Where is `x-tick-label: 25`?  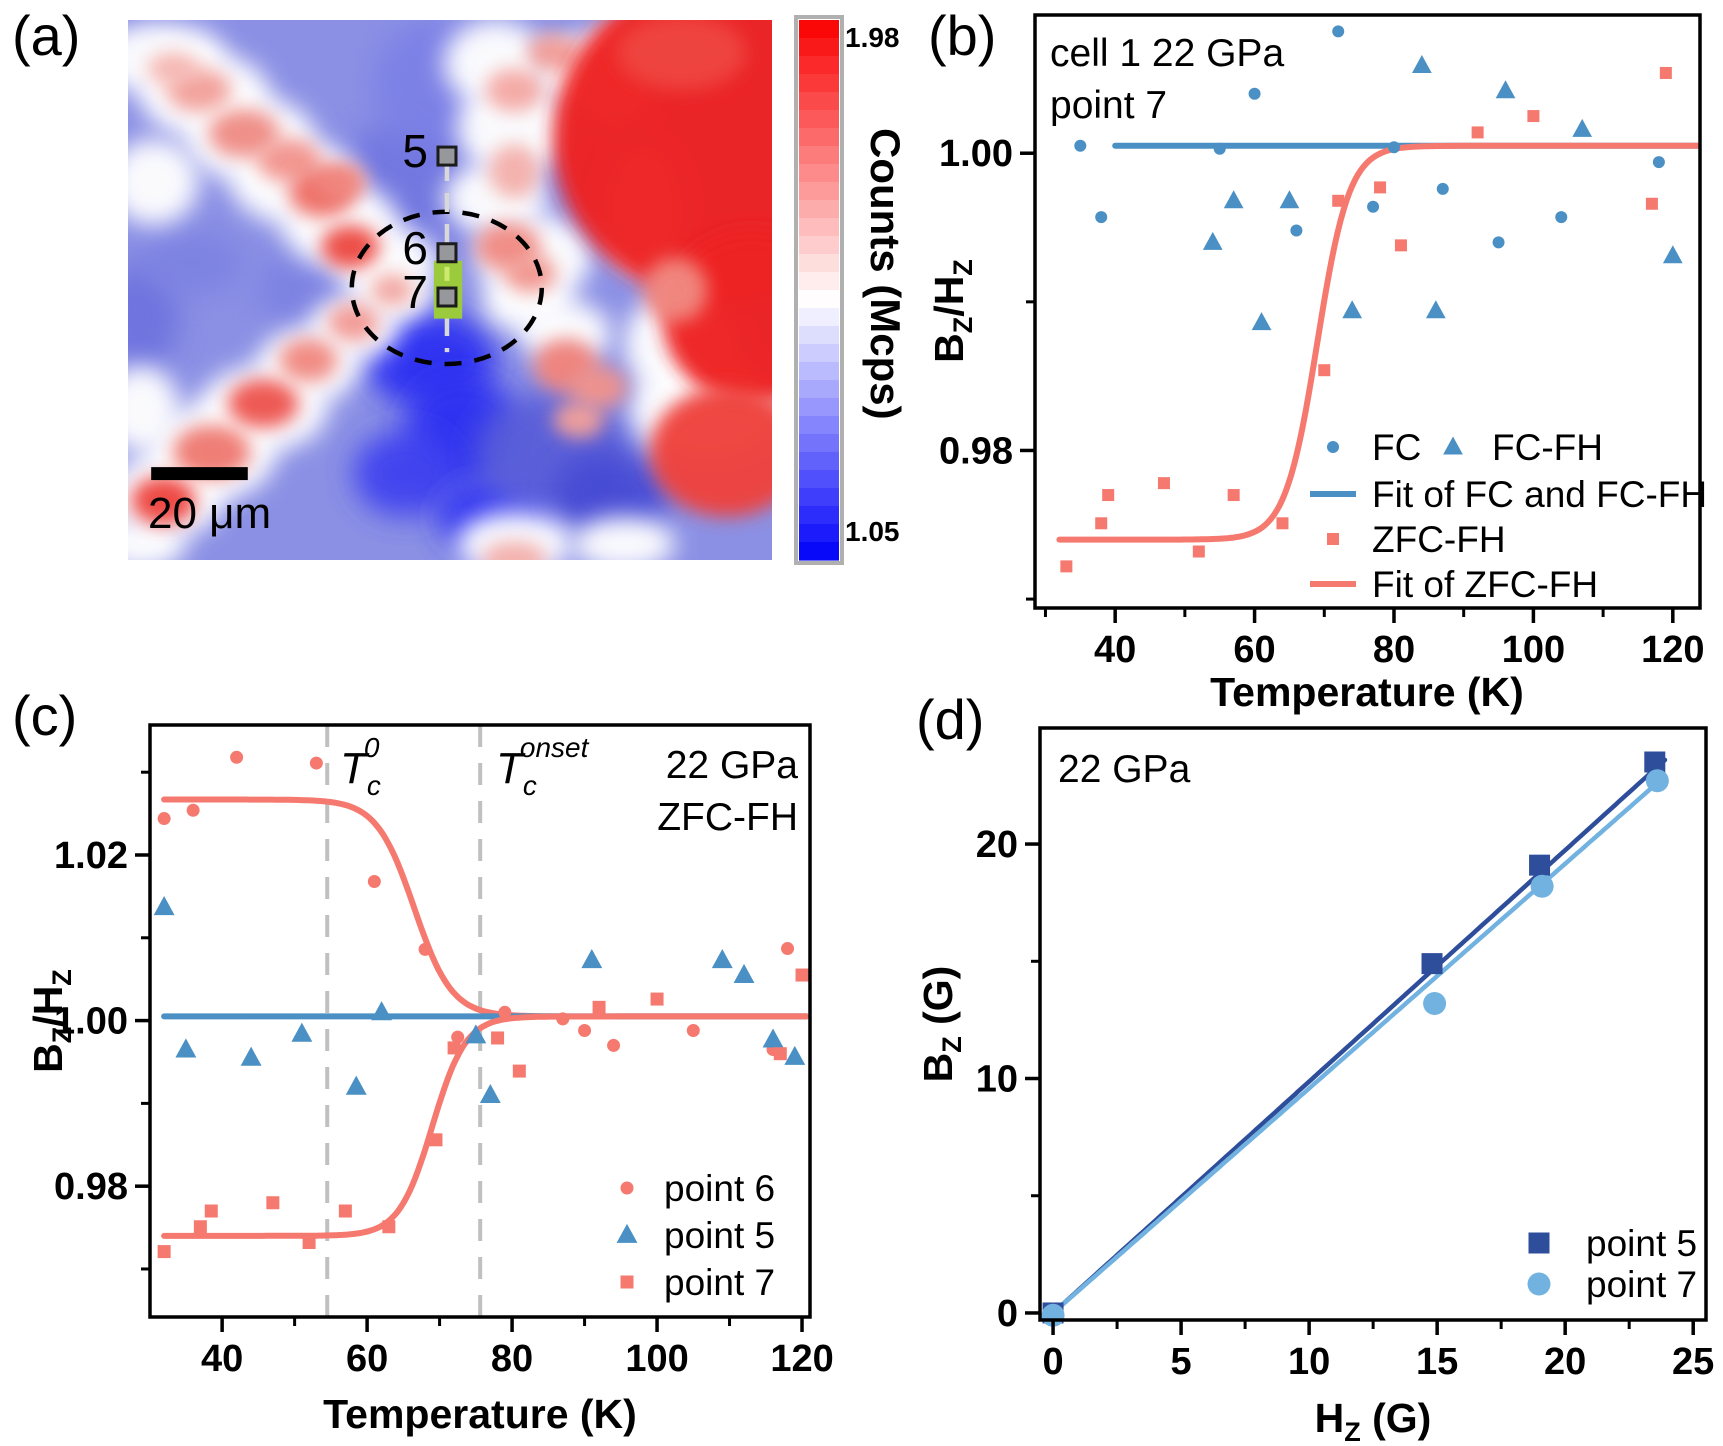
x-tick-label: 25 is located at coordinates (1693, 1362).